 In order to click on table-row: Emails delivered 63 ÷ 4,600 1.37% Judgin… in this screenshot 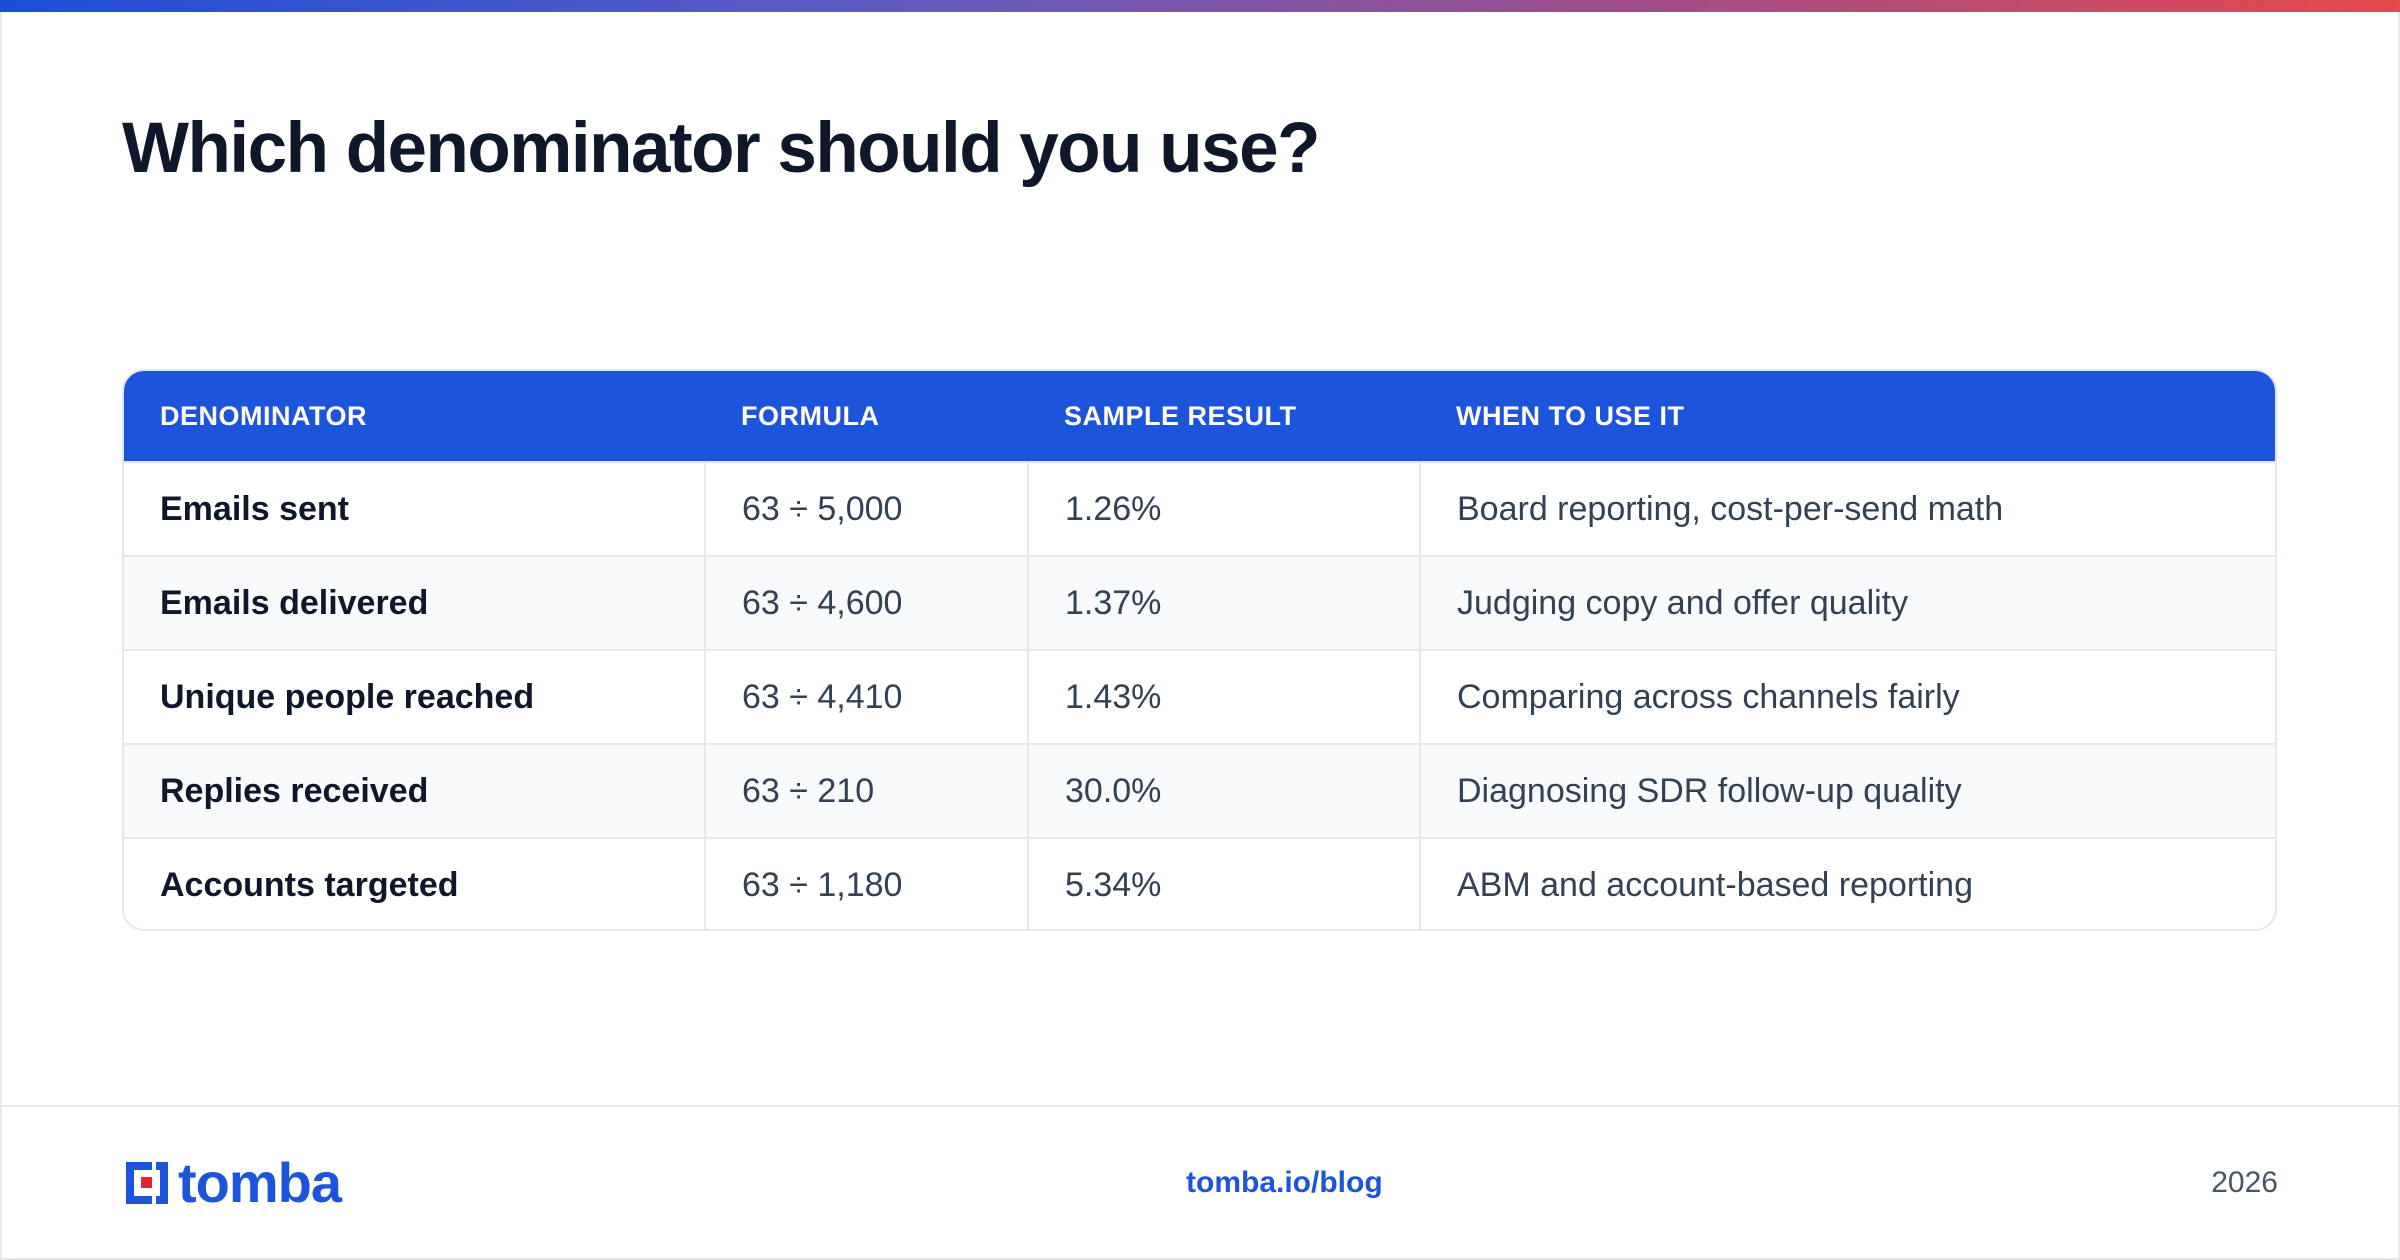, I will do `click(1199, 602)`.